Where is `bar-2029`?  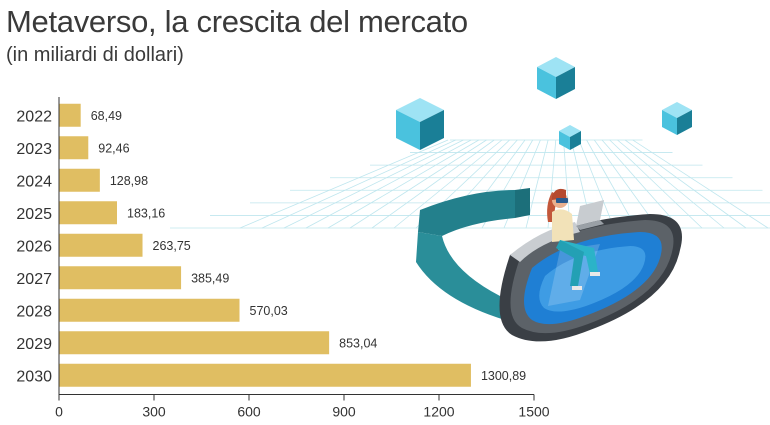 bar-2029 is located at coordinates (194, 343).